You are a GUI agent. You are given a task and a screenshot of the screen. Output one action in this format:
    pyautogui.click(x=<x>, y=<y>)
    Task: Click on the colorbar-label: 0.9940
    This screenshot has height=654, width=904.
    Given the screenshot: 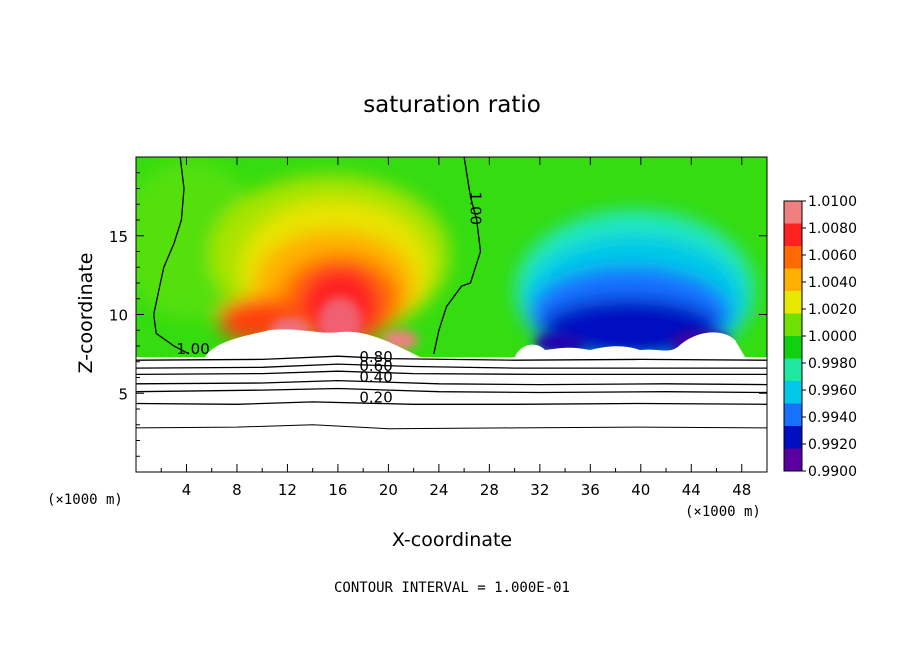 What is the action you would take?
    pyautogui.click(x=832, y=418)
    